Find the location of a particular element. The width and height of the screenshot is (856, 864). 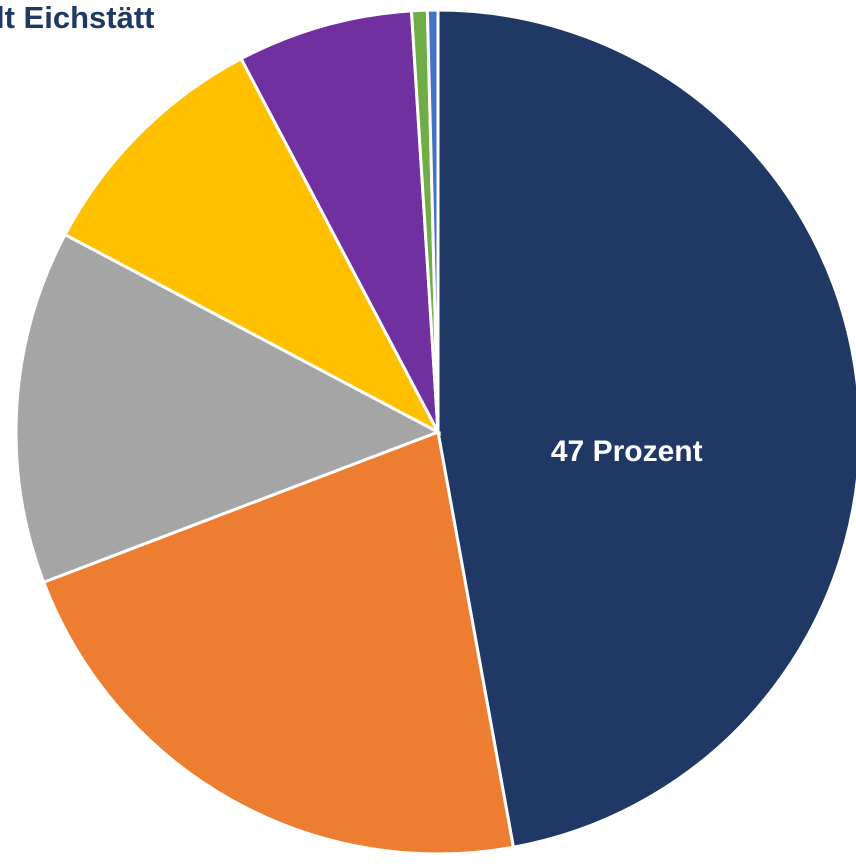

chart-title: lt Eichstätt is located at coordinates (77, 17).